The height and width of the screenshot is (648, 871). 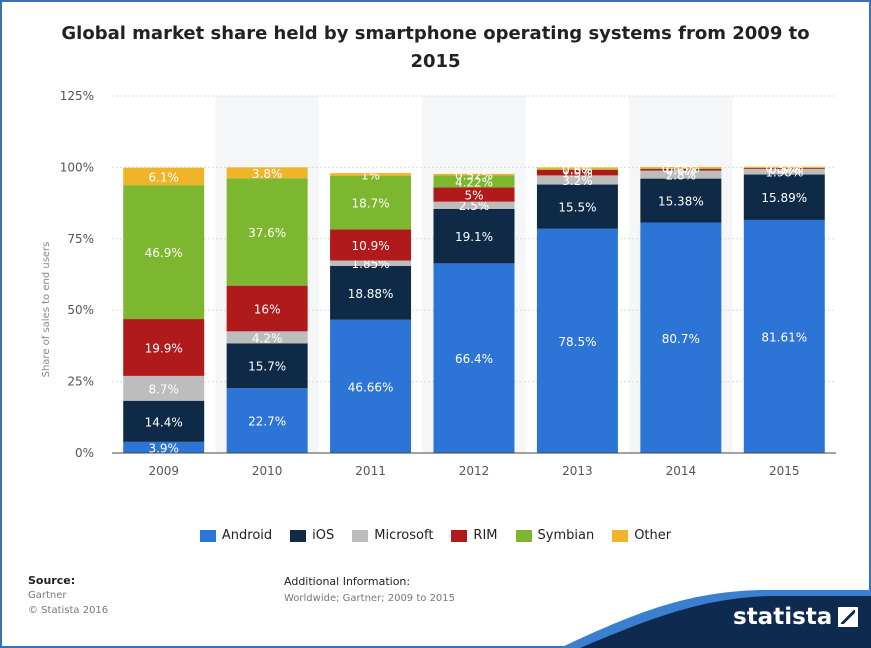 What do you see at coordinates (312, 535) in the screenshot?
I see `legend-item-ios: iOS` at bounding box center [312, 535].